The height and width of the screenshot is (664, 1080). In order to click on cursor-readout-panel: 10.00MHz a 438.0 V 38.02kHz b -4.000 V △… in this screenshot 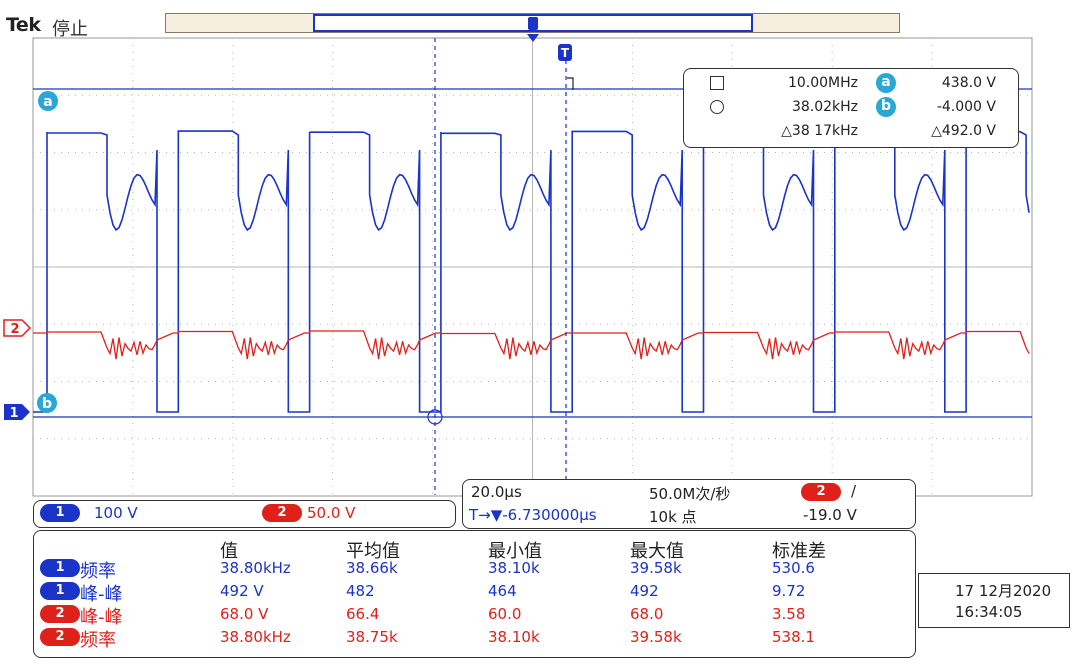, I will do `click(851, 108)`.